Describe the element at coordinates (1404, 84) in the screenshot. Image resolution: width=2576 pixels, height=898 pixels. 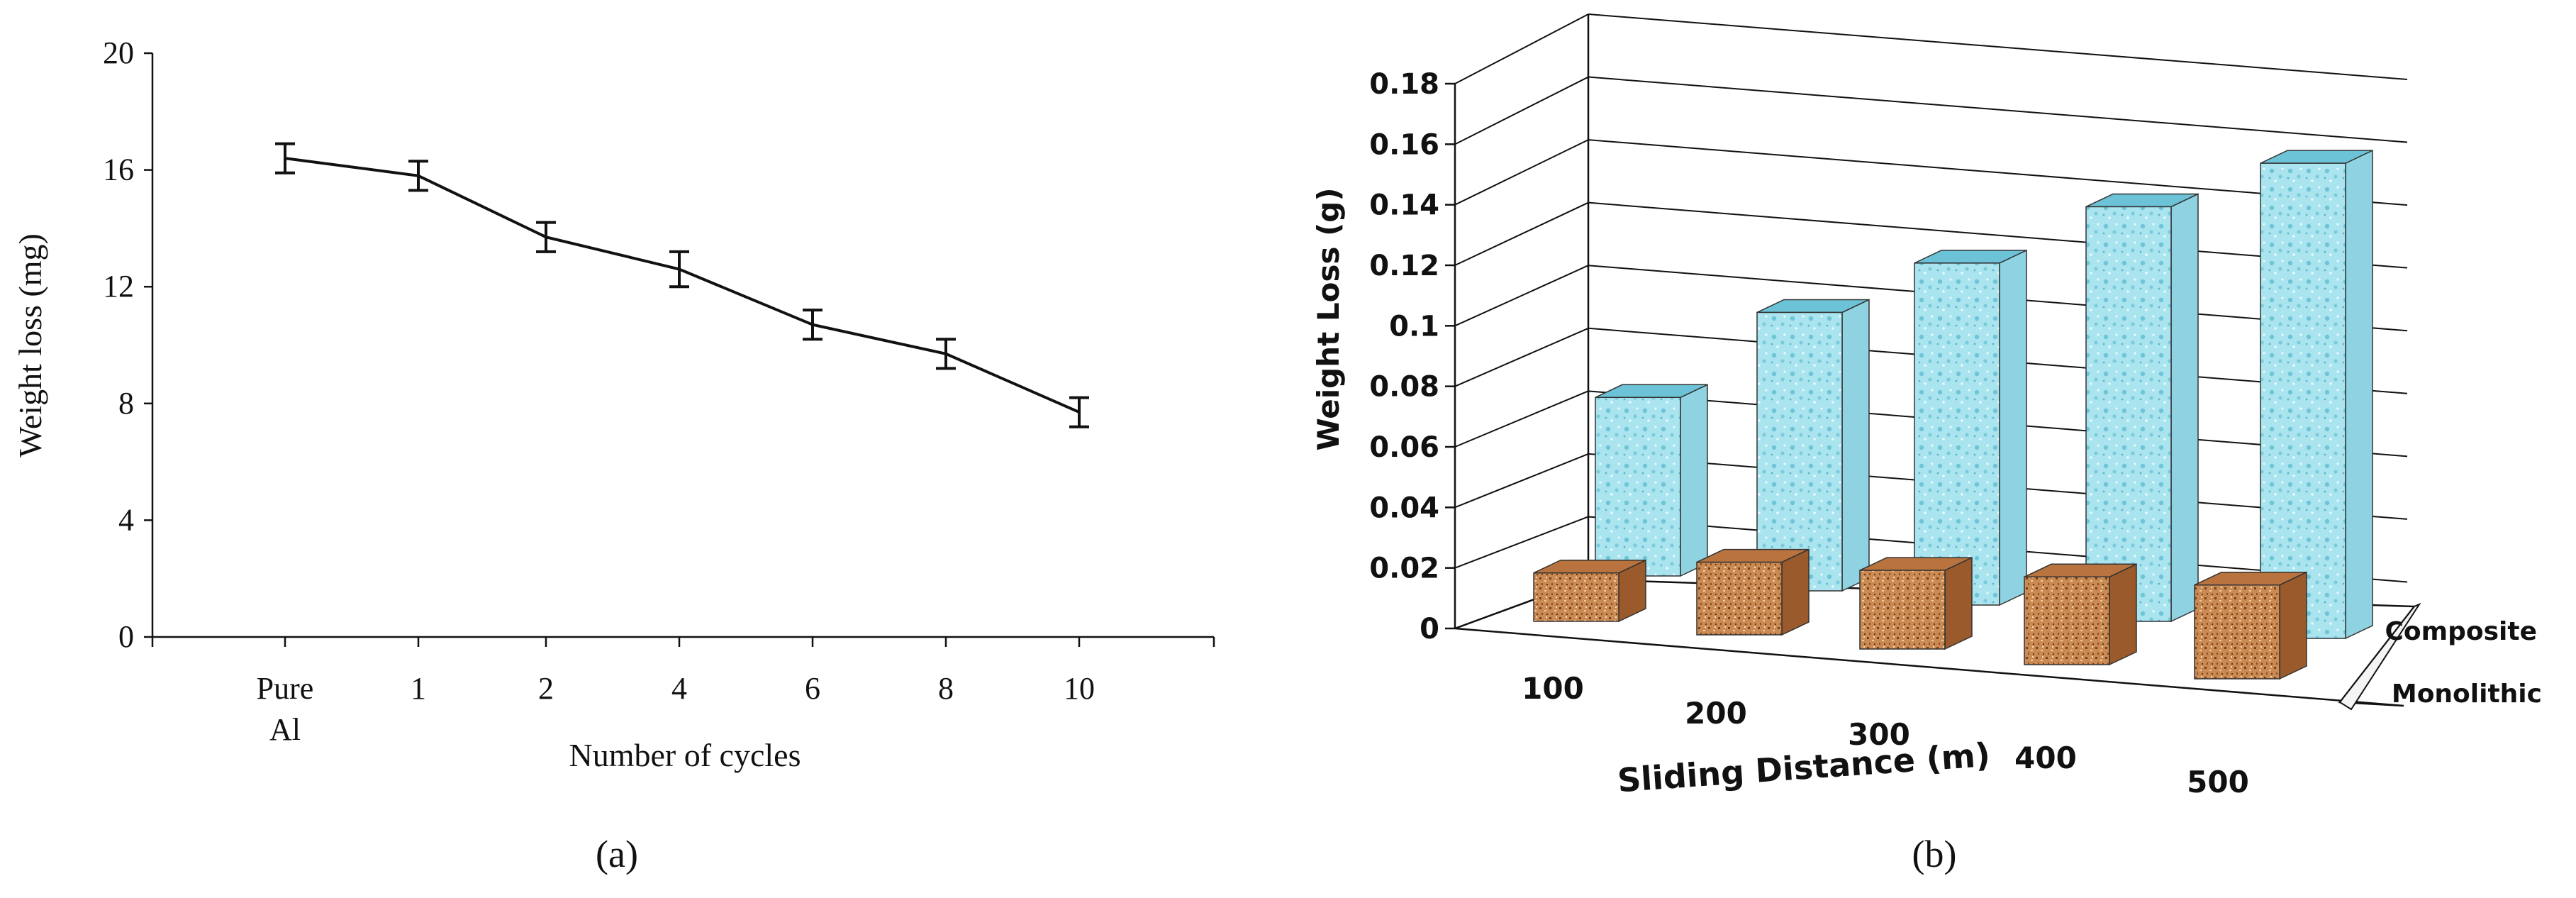
I see `y-tick-label: 0.18` at that location.